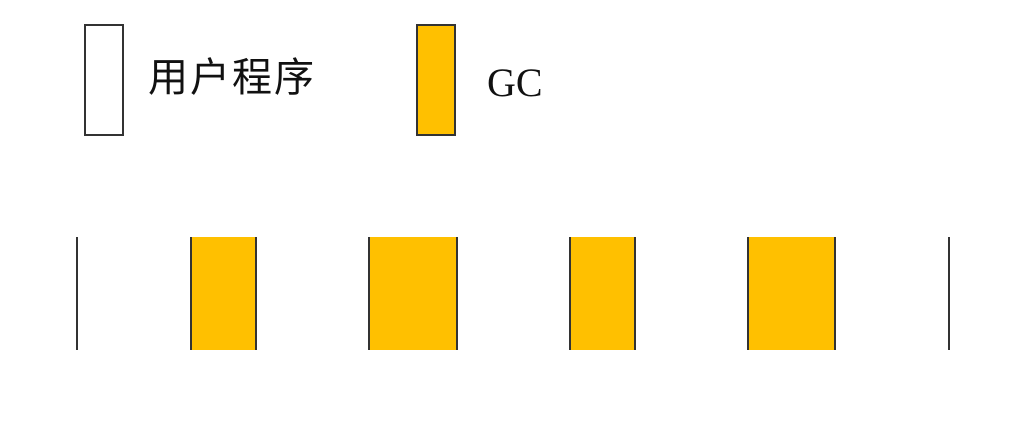 Image resolution: width=1024 pixels, height=432 pixels. Describe the element at coordinates (232, 78) in the screenshot. I see `legend-user-program-label: 用户程序` at that location.